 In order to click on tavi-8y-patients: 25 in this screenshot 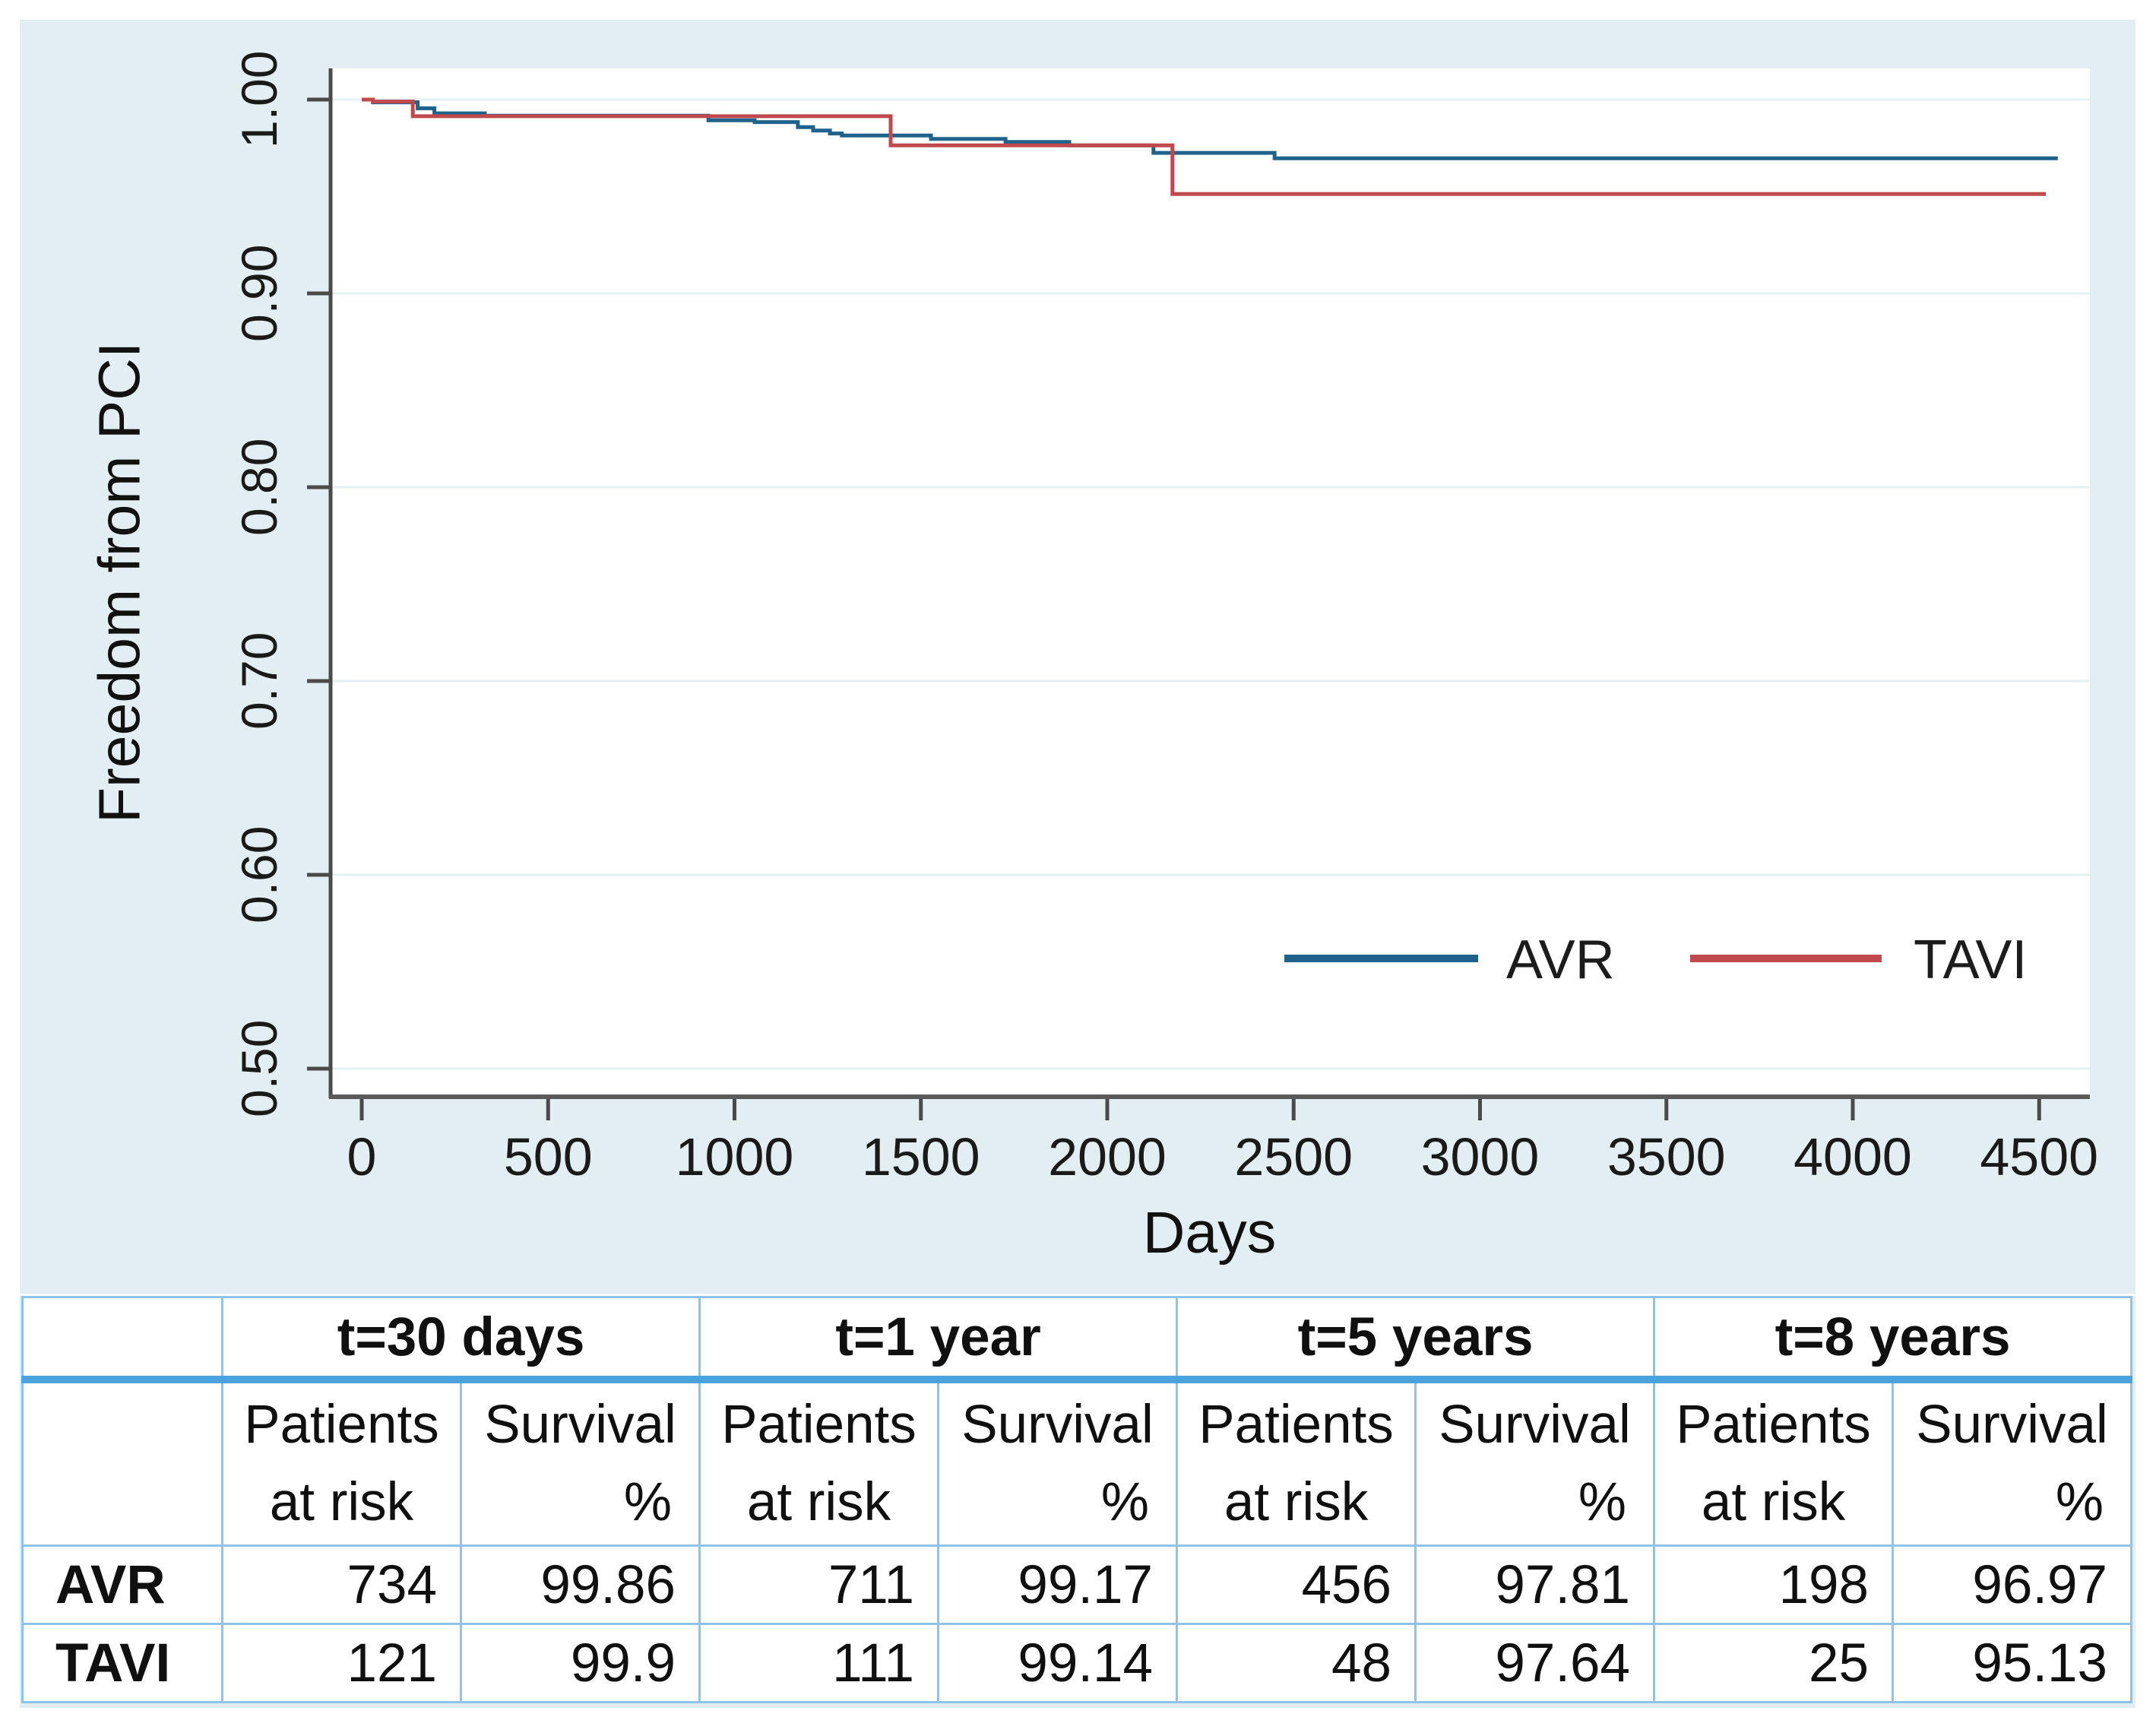, I will do `click(1774, 1663)`.